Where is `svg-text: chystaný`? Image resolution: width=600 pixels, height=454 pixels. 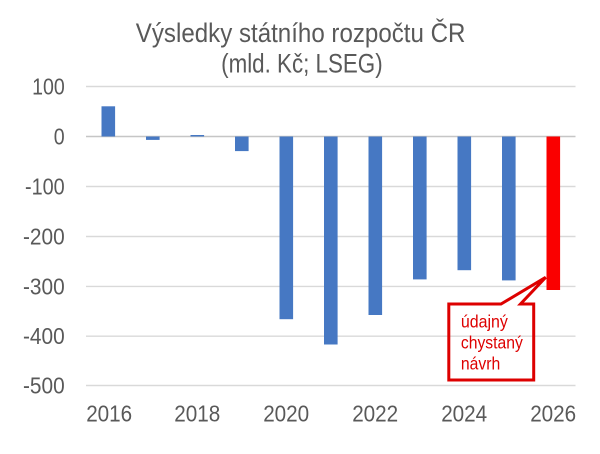 svg-text: chystaný is located at coordinates (492, 343).